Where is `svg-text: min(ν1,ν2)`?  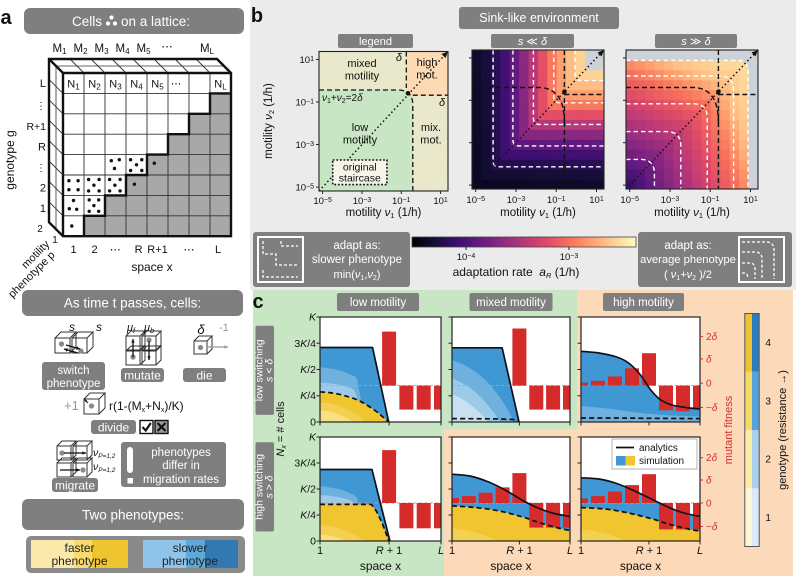
svg-text: min(ν1,ν2) is located at coordinates (357, 275).